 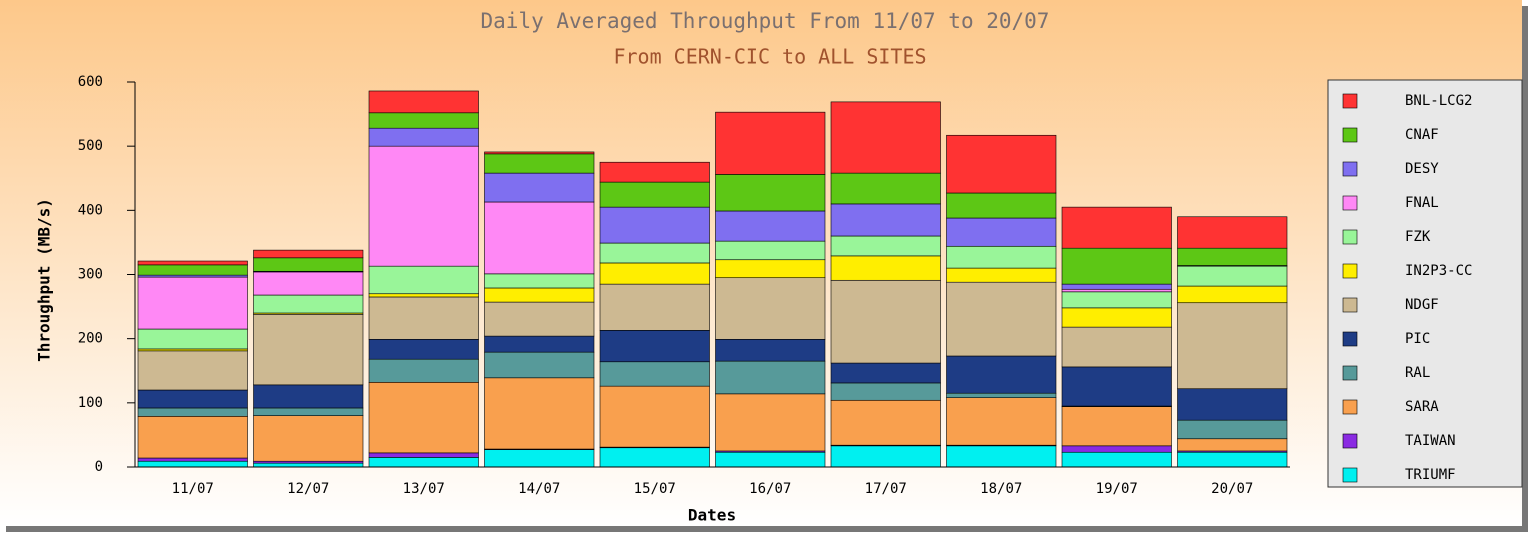 What do you see at coordinates (1422, 169) in the screenshot?
I see `legend-label: DESY` at bounding box center [1422, 169].